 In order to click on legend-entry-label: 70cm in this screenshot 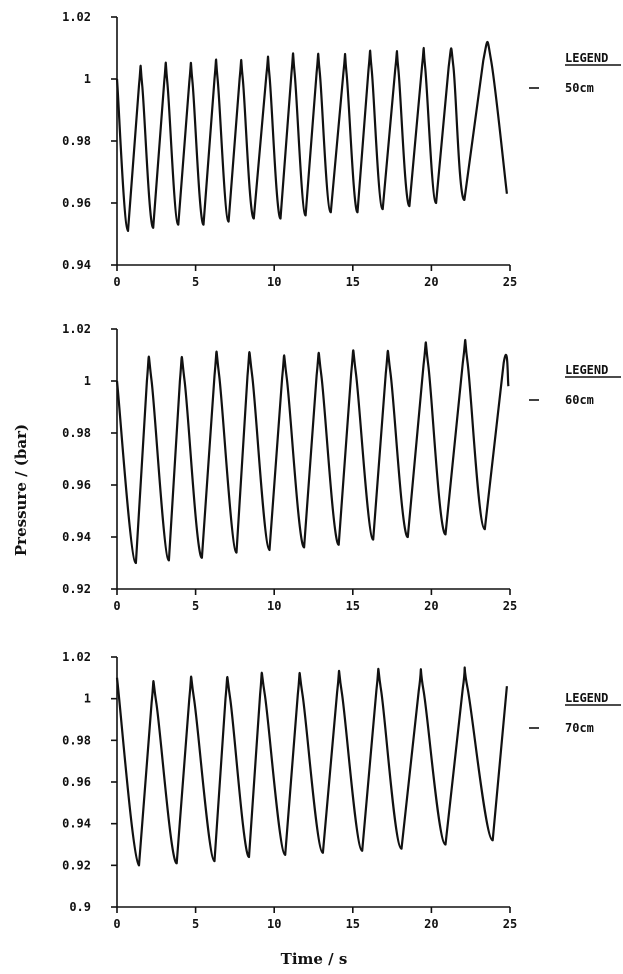, I will do `click(579, 728)`.